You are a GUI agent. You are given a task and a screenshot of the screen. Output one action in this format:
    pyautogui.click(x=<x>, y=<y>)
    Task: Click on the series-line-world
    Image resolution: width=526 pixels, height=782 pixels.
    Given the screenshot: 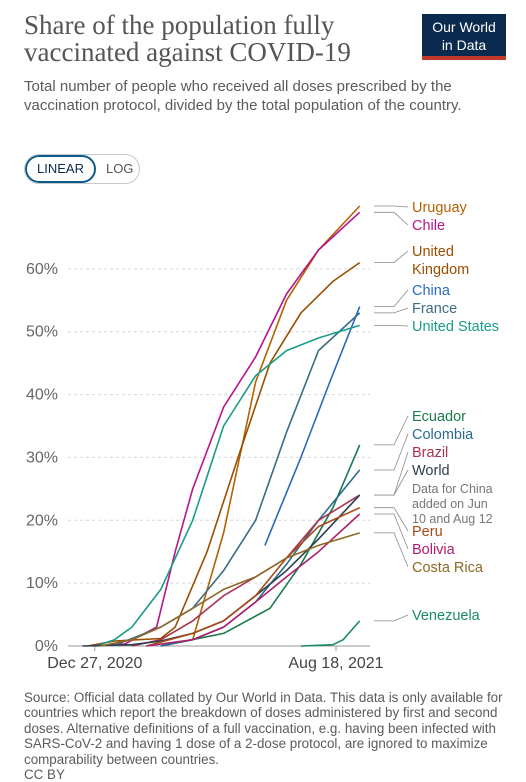 What is the action you would take?
    pyautogui.click(x=221, y=570)
    